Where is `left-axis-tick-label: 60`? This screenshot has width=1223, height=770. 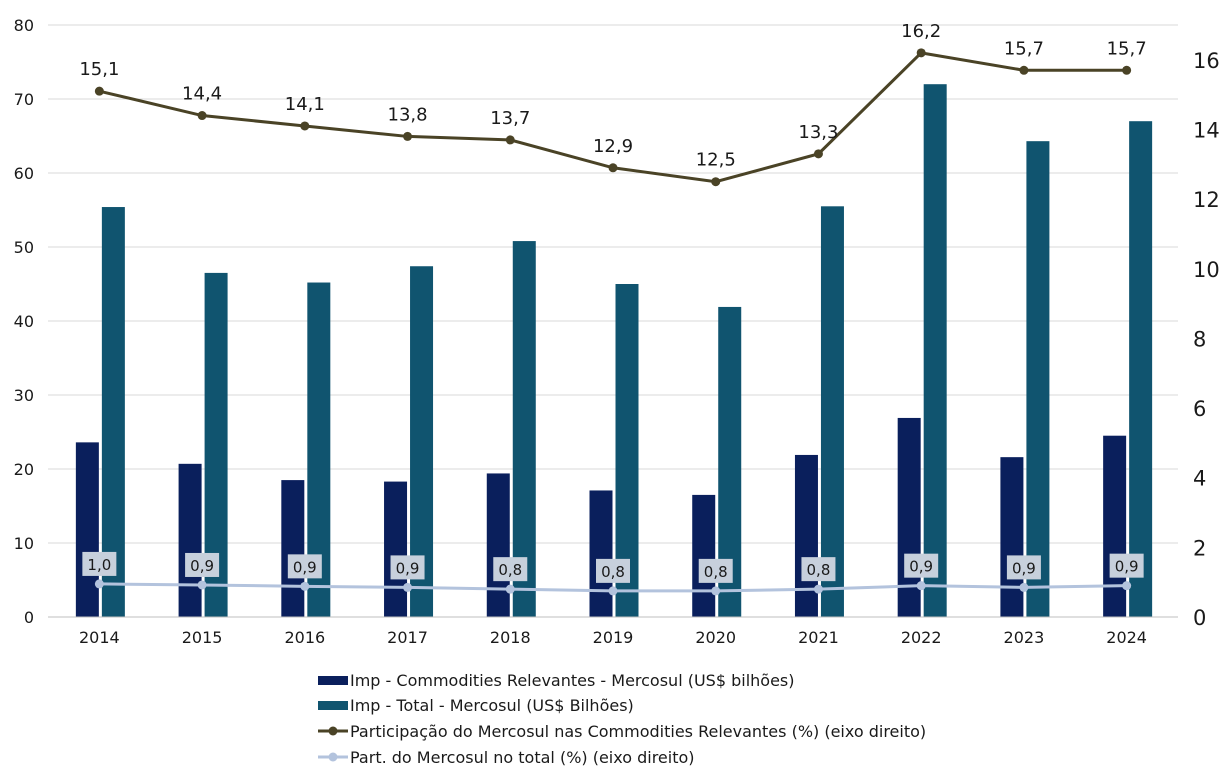
left-axis-tick-label: 60 is located at coordinates (24, 173).